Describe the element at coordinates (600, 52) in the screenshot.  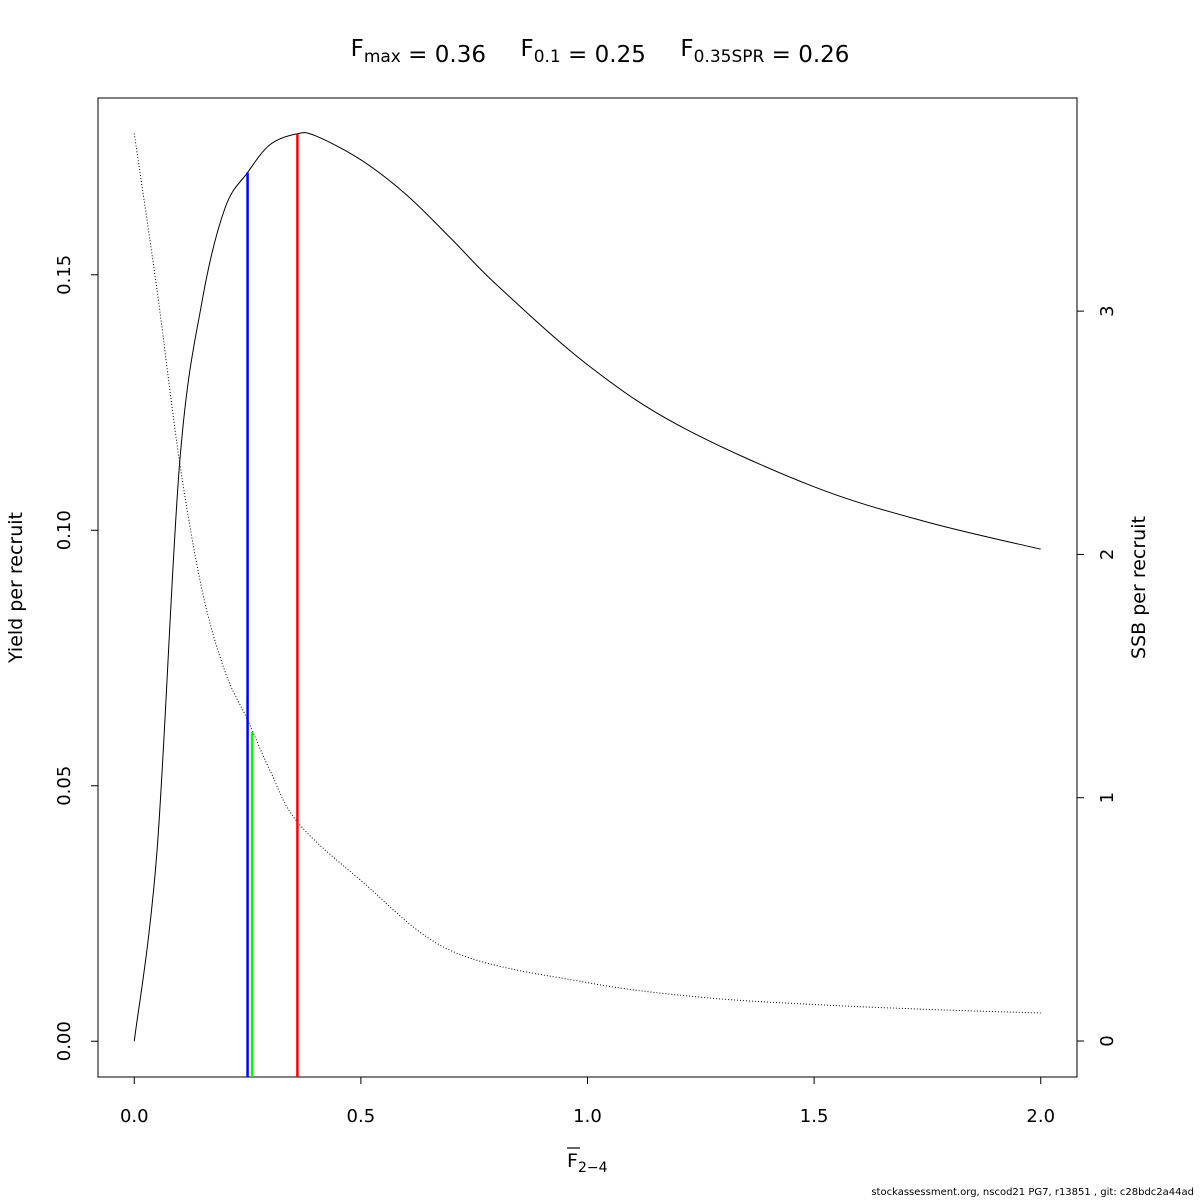
I see `chart-title: Fmax = 0.36 F0.1 = 0.25 F0.35SPR = 0.26` at that location.